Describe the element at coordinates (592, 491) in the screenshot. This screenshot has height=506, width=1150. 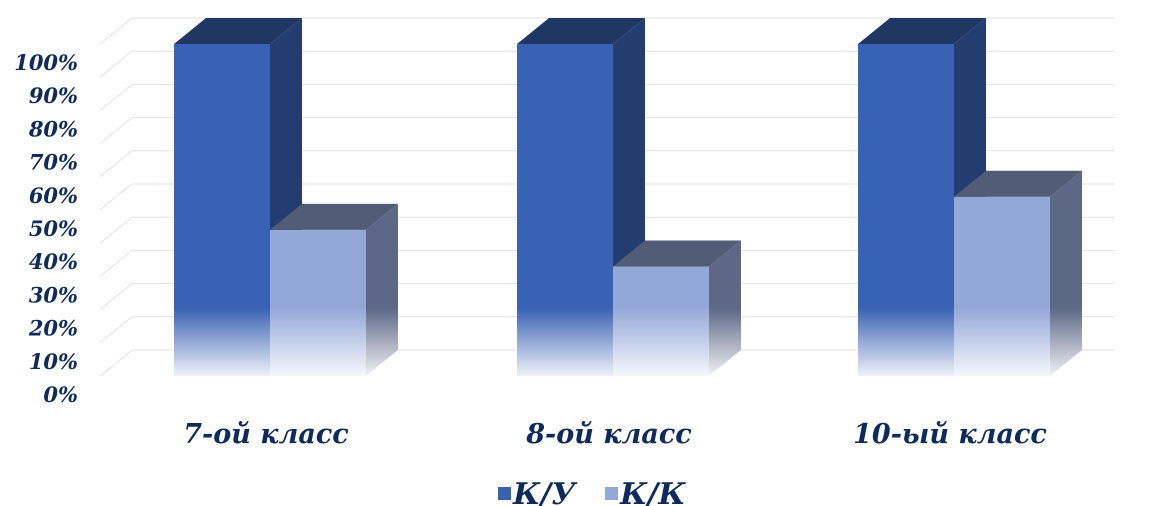
I see `legend: К/У К/К` at that location.